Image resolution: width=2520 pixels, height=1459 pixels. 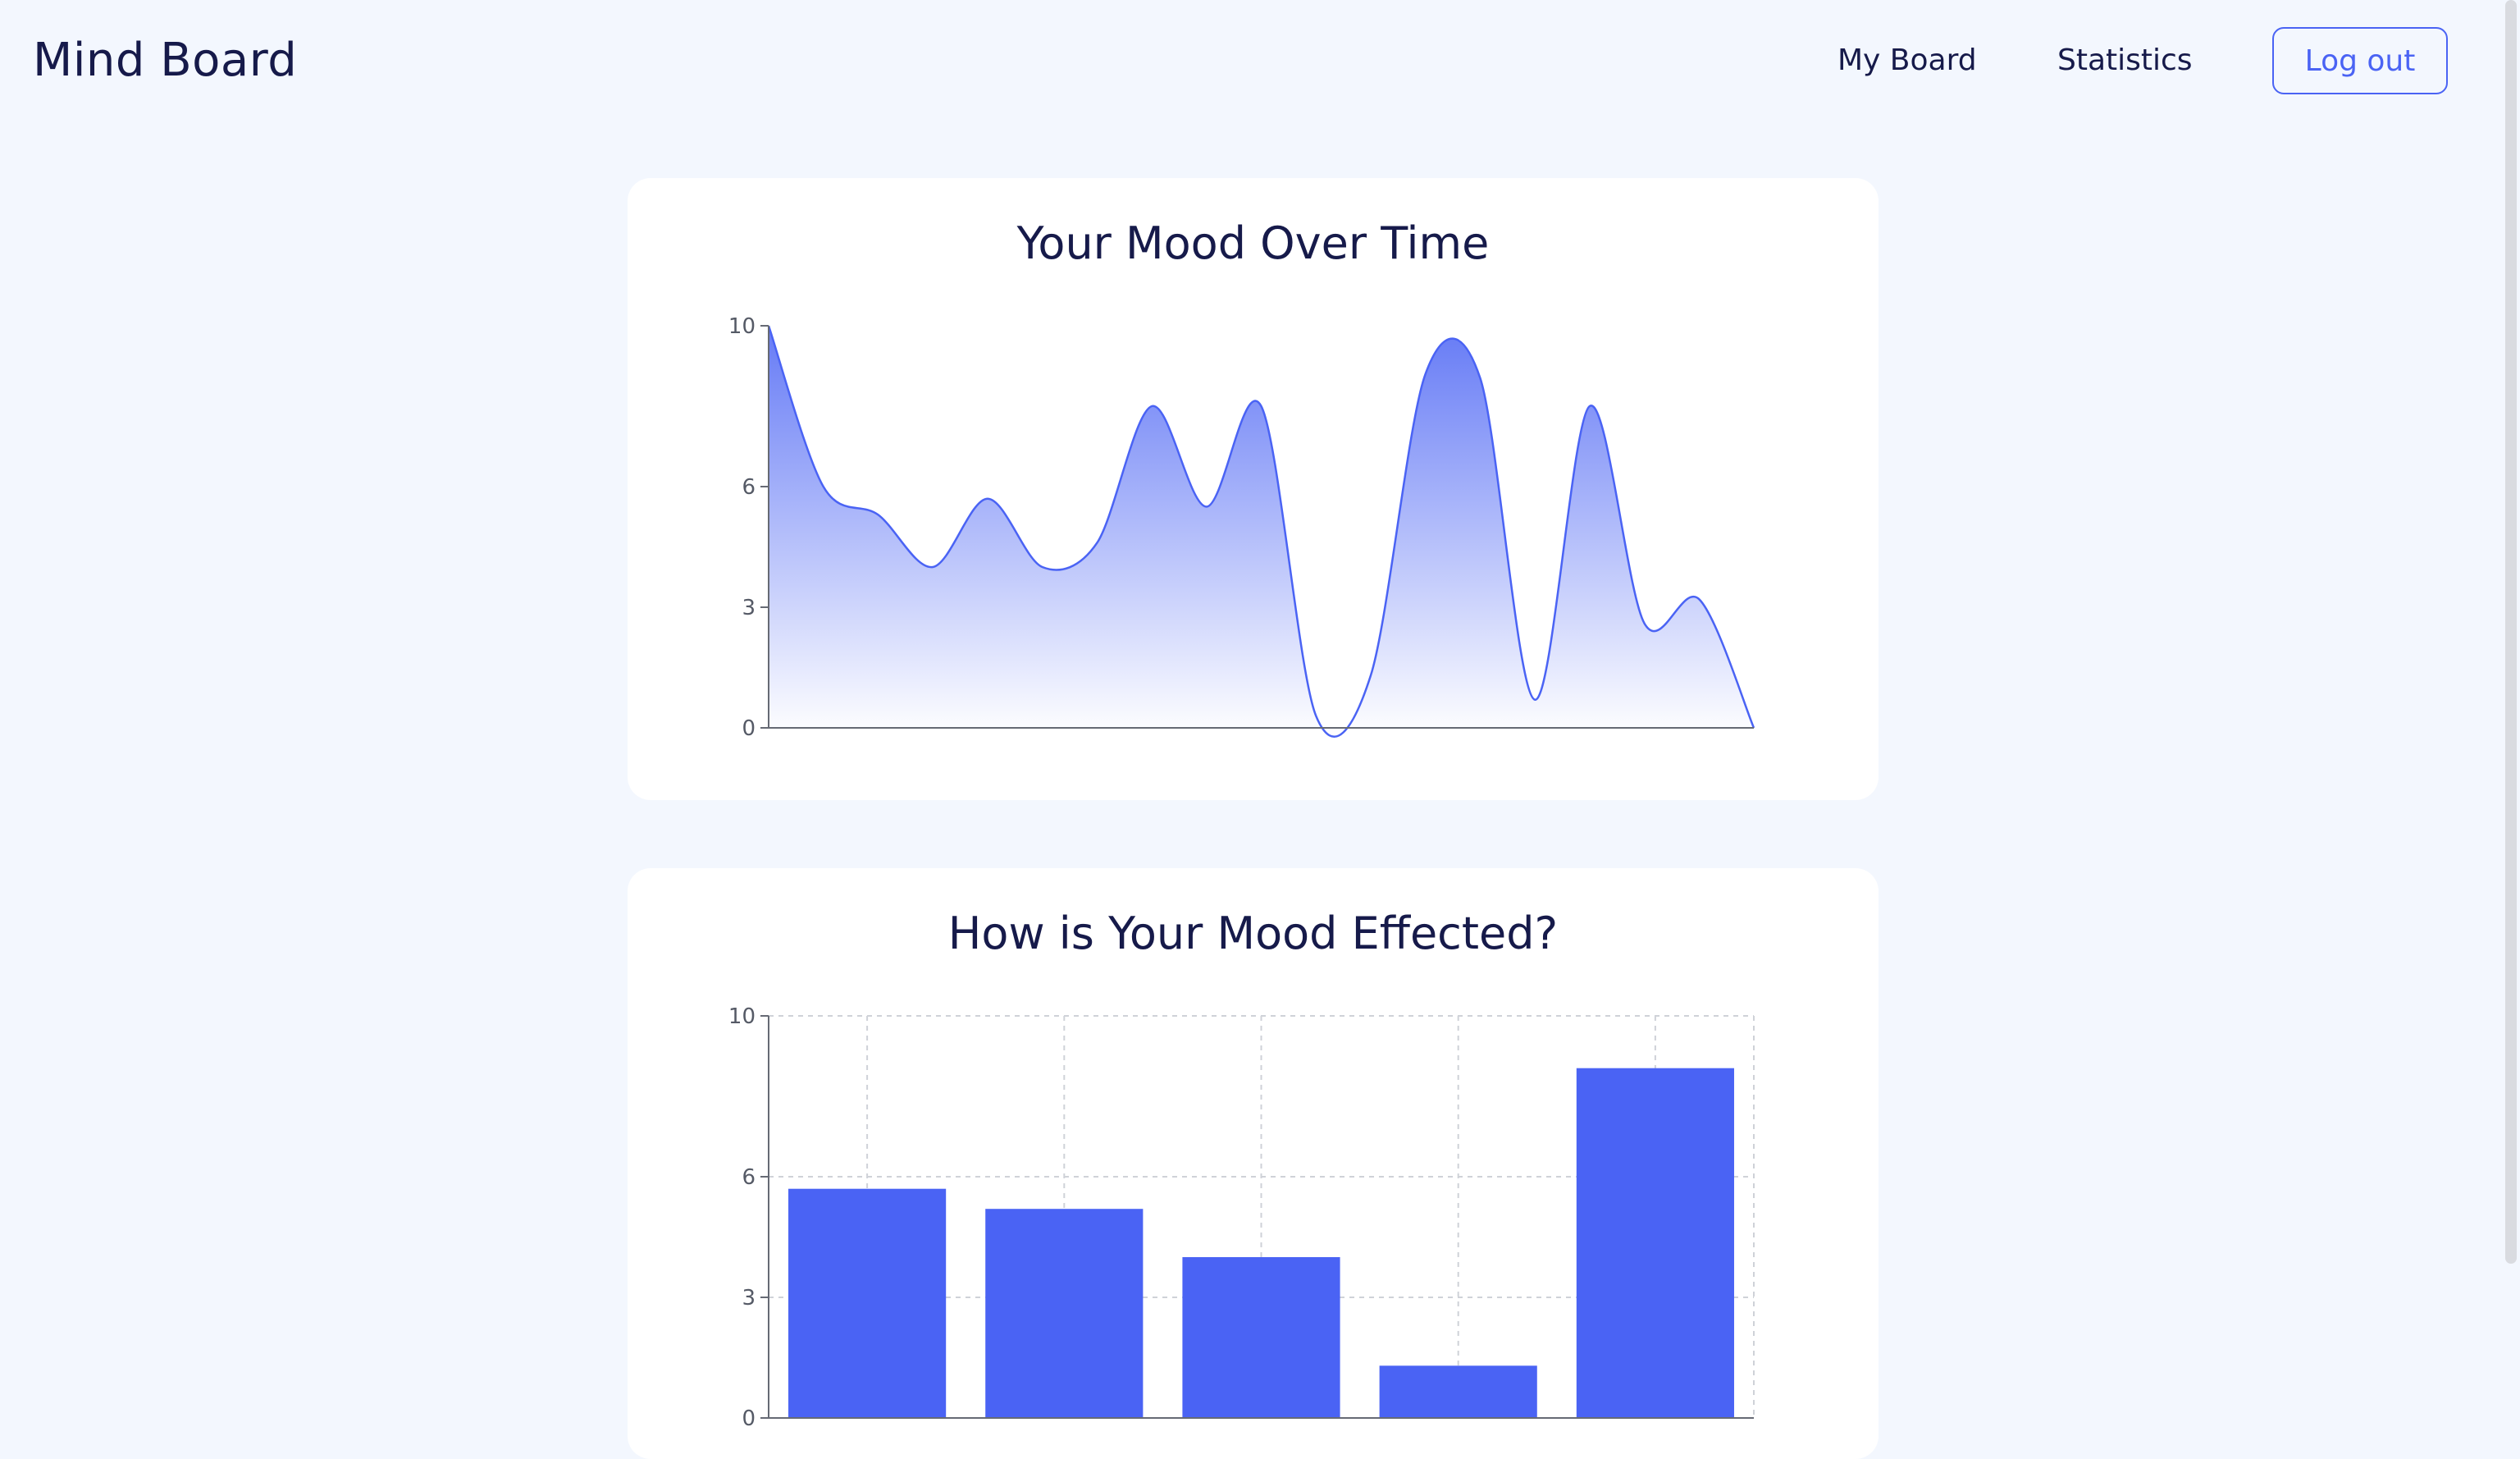 I want to click on mood-effected-chart: 0 3 6 10, so click(x=1241, y=1217).